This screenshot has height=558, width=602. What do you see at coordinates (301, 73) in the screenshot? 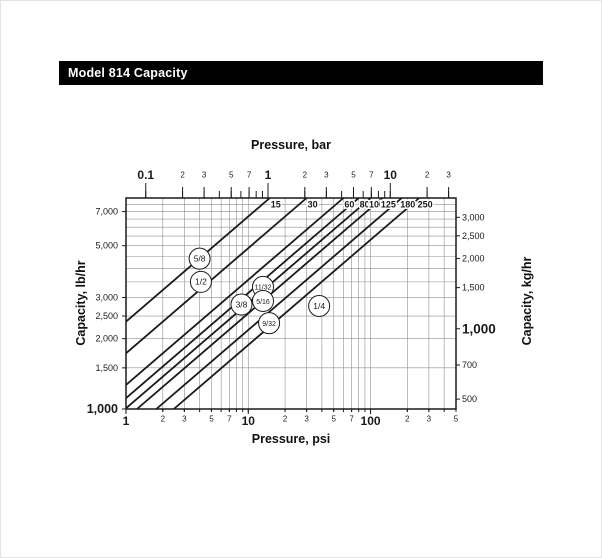
I see `panel-header: Model 814 Capacity` at bounding box center [301, 73].